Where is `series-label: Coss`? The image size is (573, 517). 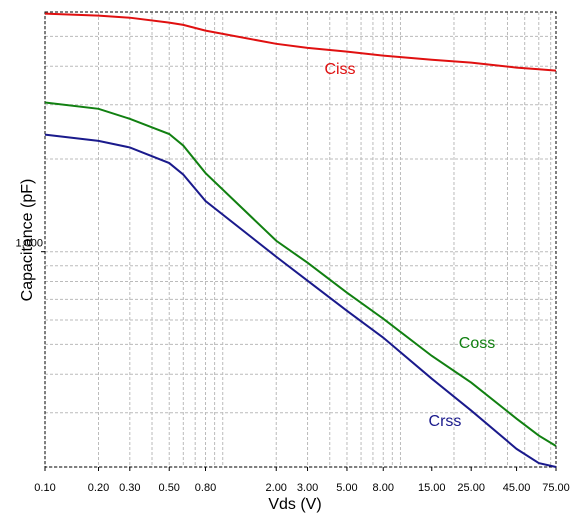 series-label: Coss is located at coordinates (477, 343).